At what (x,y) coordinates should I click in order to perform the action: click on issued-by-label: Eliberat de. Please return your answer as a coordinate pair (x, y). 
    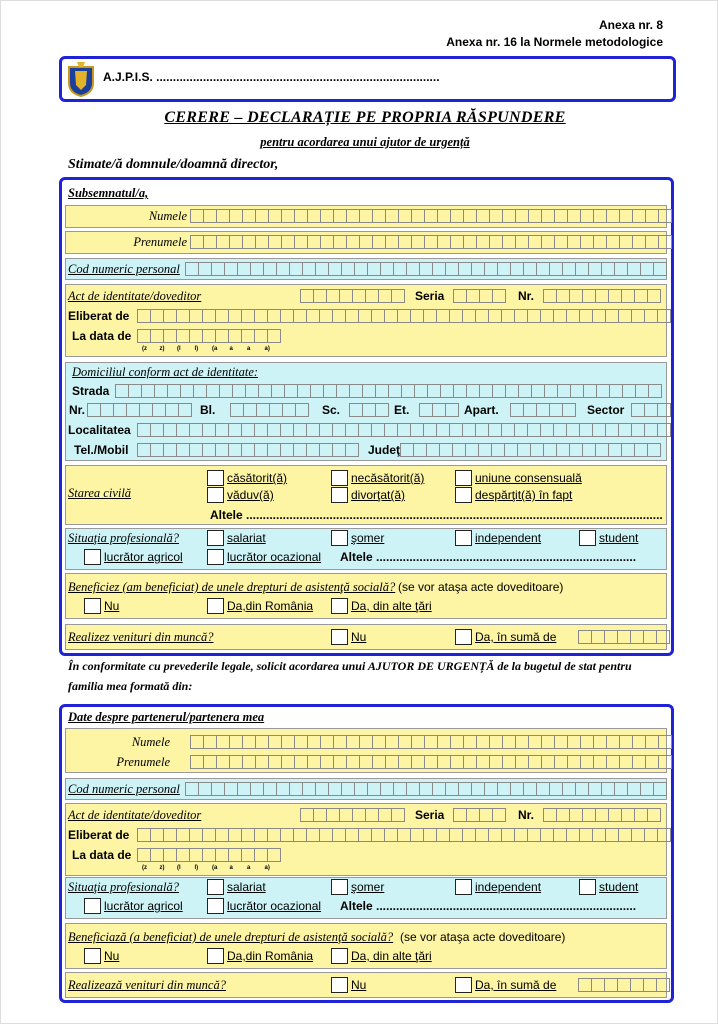
    Looking at the image, I should click on (99, 316).